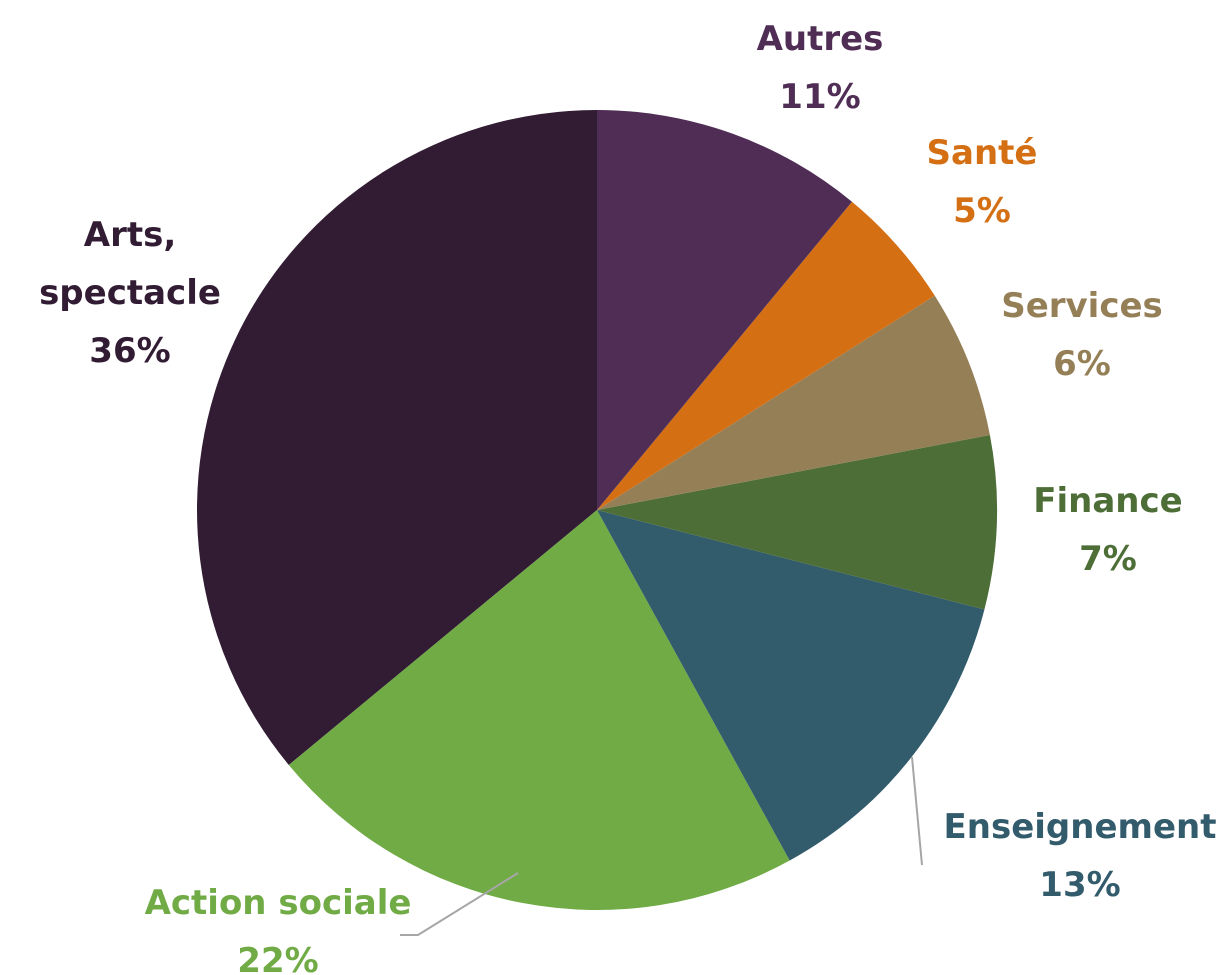 This screenshot has height=975, width=1231. I want to click on category-label: Autres, so click(820, 39).